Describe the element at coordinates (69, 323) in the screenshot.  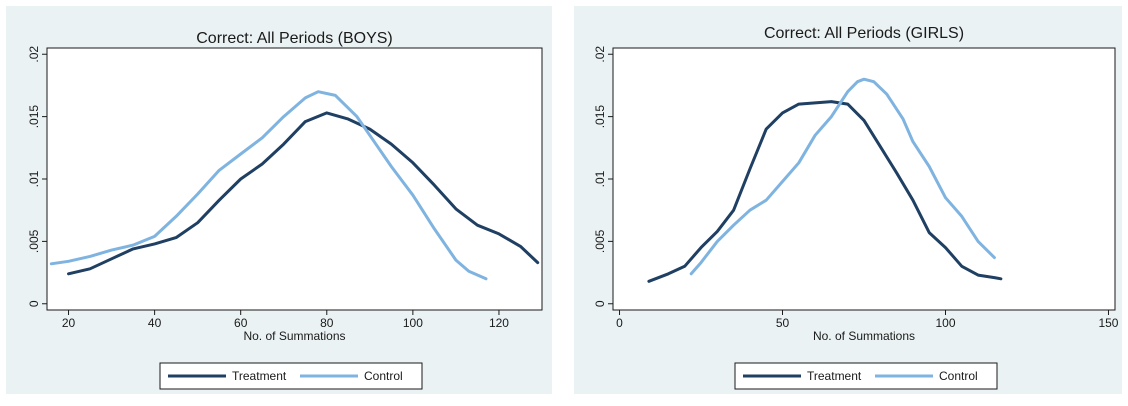
I see `x-tick-label: 20` at that location.